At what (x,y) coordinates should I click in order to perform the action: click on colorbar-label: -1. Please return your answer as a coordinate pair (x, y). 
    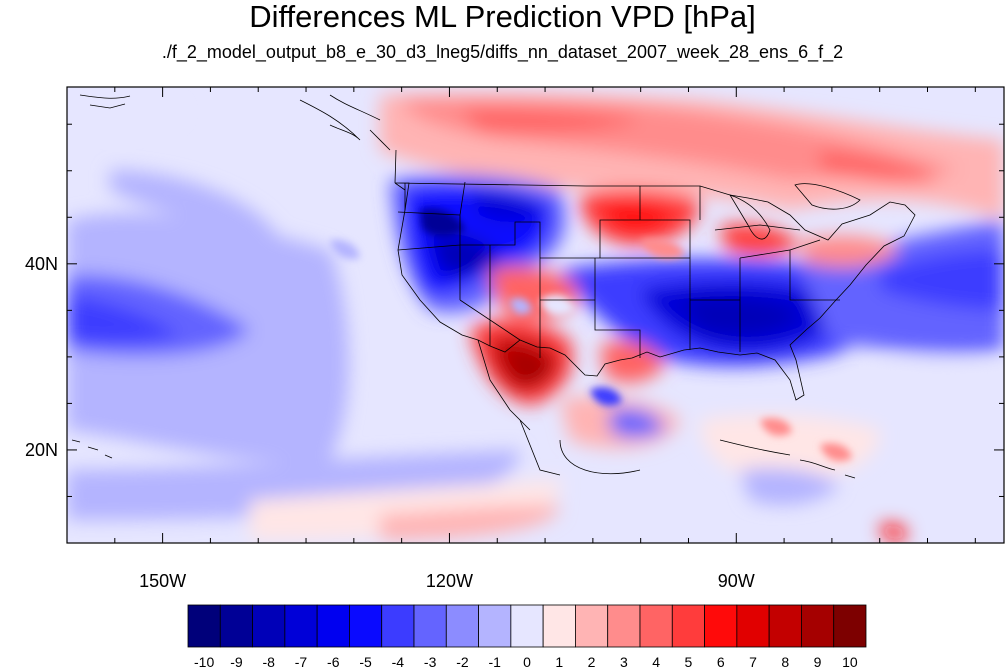
    Looking at the image, I should click on (494, 662).